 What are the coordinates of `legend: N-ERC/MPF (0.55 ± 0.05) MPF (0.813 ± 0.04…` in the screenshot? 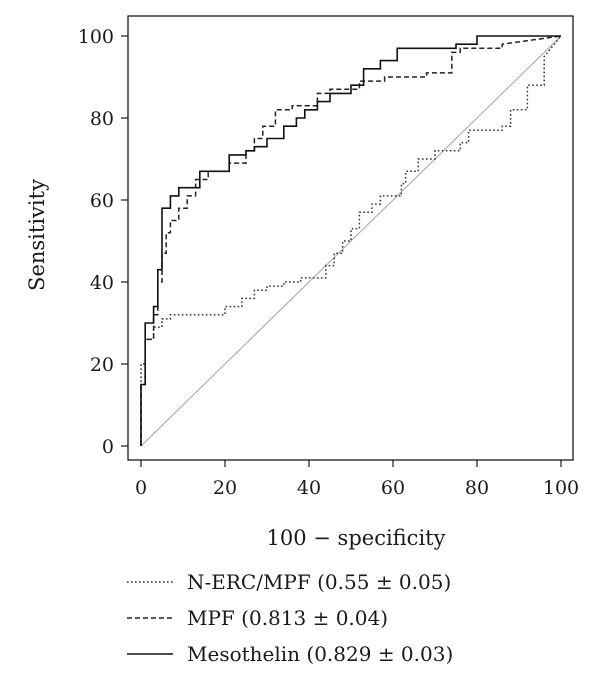 It's located at (290, 618).